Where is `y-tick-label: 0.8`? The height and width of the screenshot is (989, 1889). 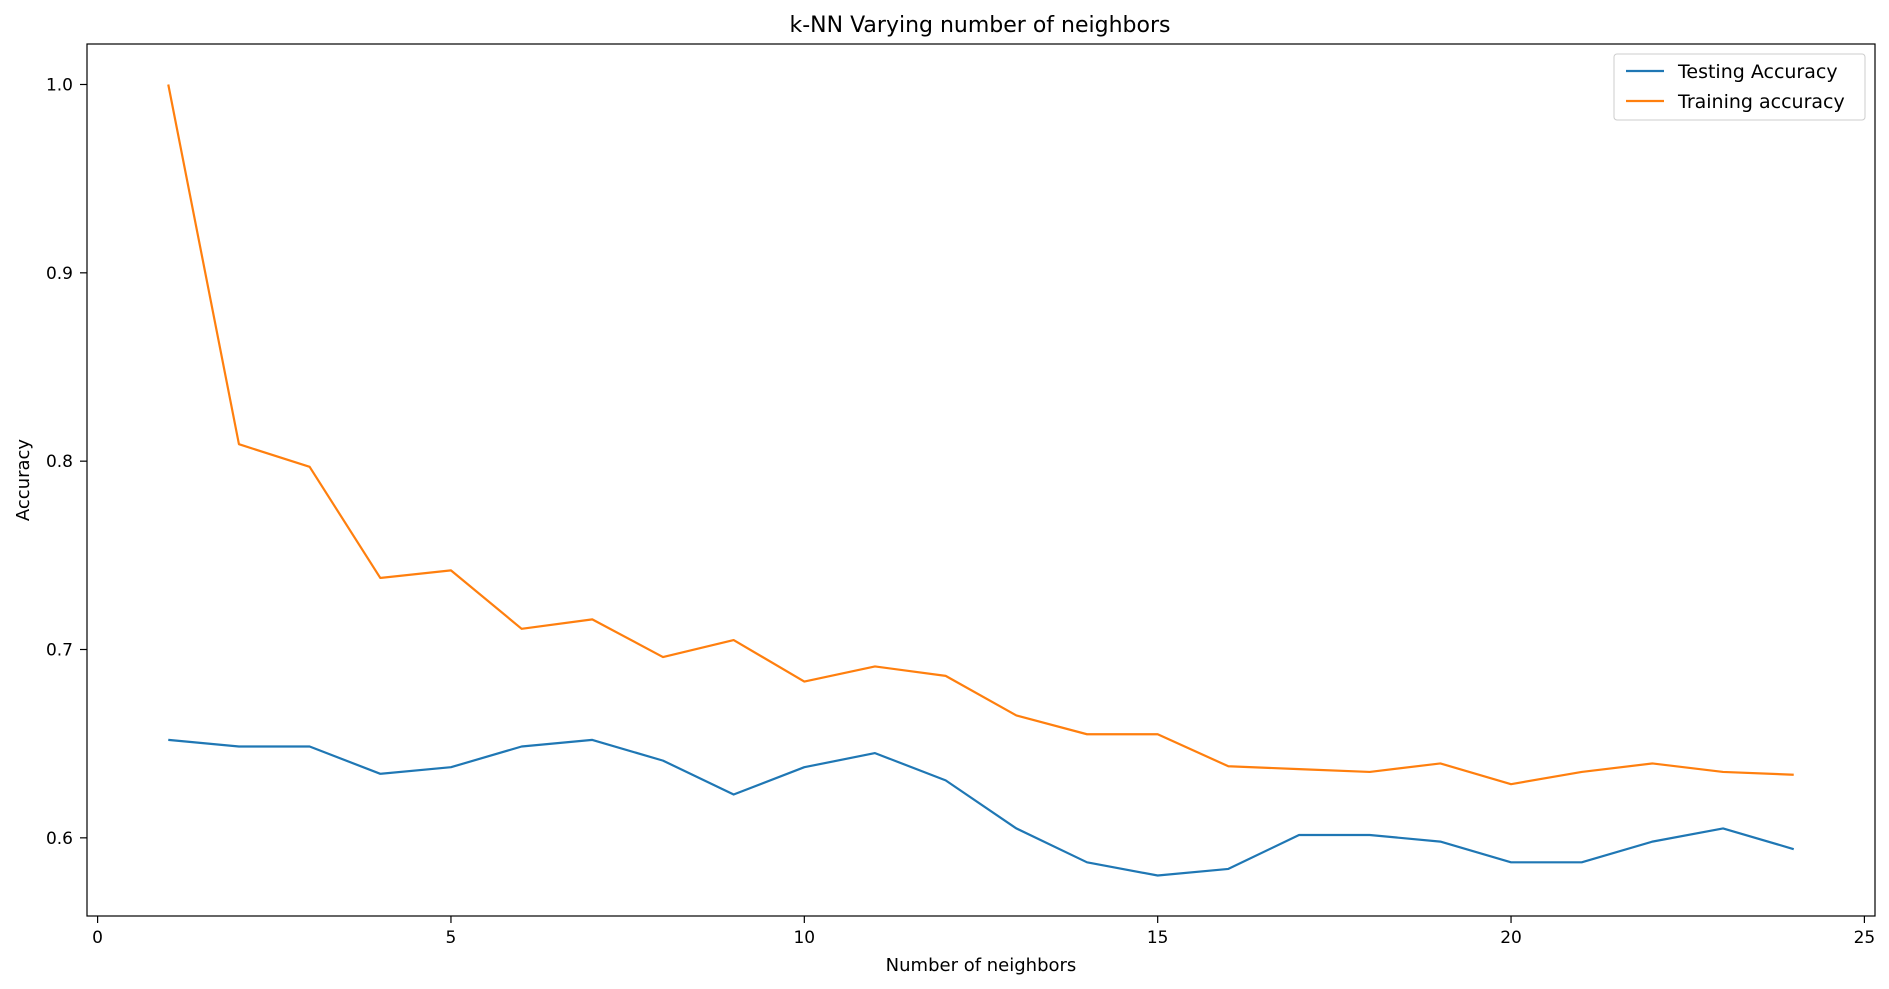
y-tick-label: 0.8 is located at coordinates (59, 462).